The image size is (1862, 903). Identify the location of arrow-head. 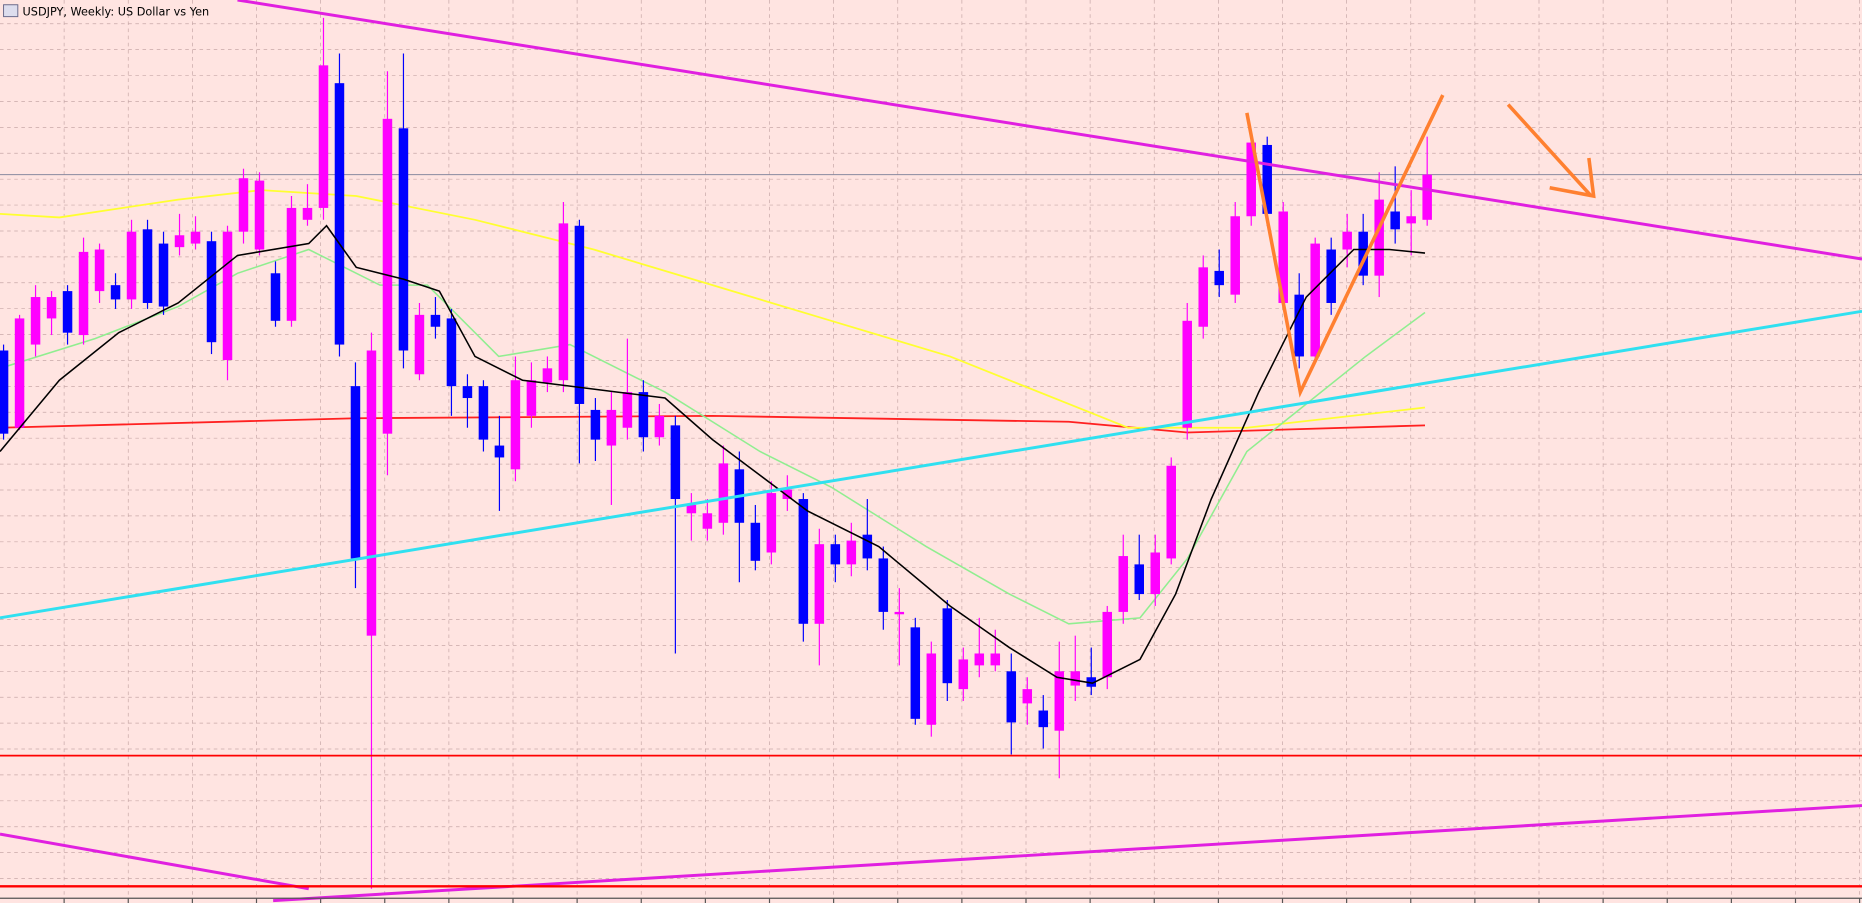
(1572, 178).